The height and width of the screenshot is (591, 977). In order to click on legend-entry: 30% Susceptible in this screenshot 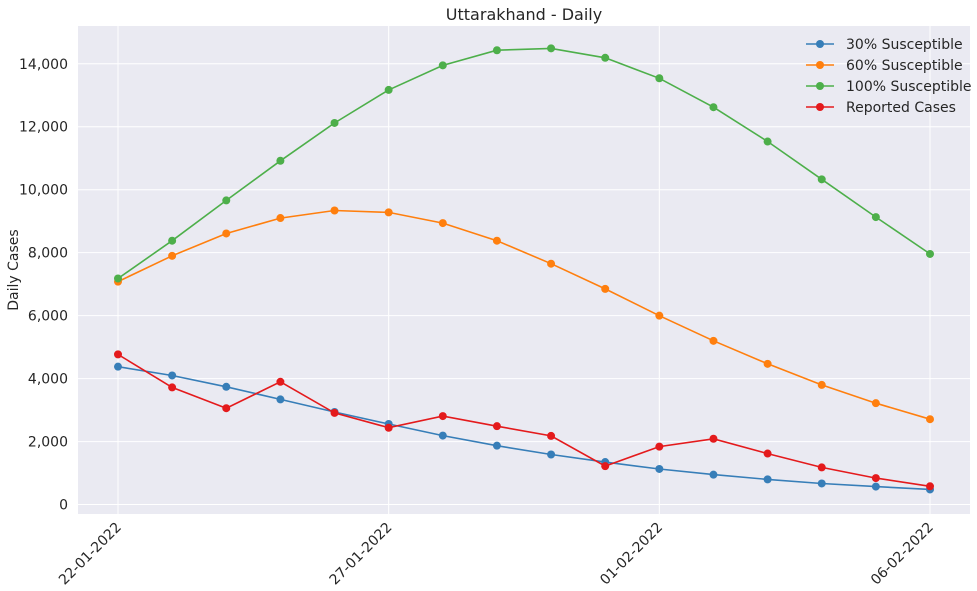, I will do `click(884, 45)`.